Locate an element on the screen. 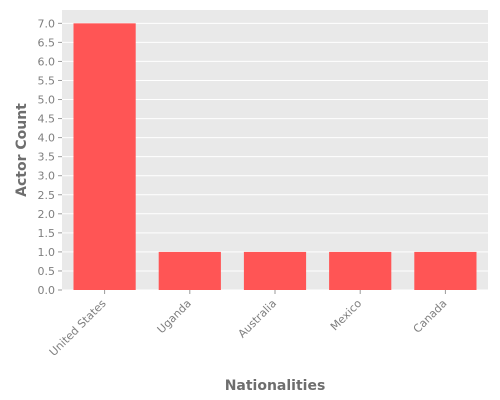 This screenshot has width=500, height=400. y-tick-label: 4.0 is located at coordinates (47, 138).